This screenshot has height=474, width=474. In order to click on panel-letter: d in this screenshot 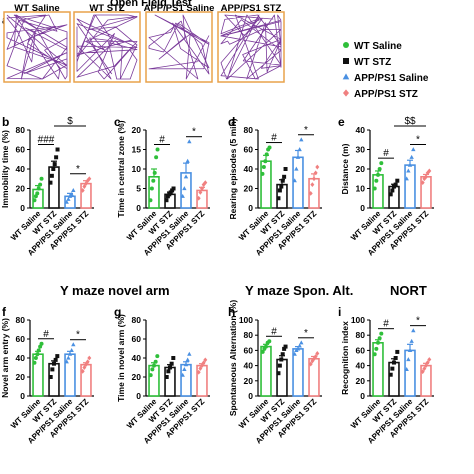, I will do `click(231, 122)`.